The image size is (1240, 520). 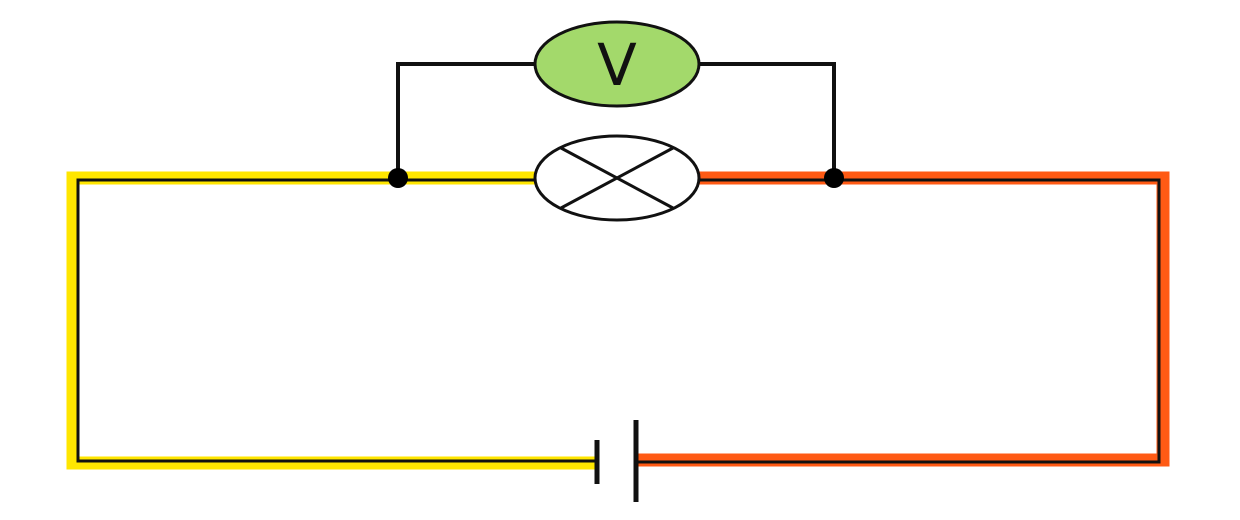 I want to click on voltmeter-branch, so click(x=616, y=120).